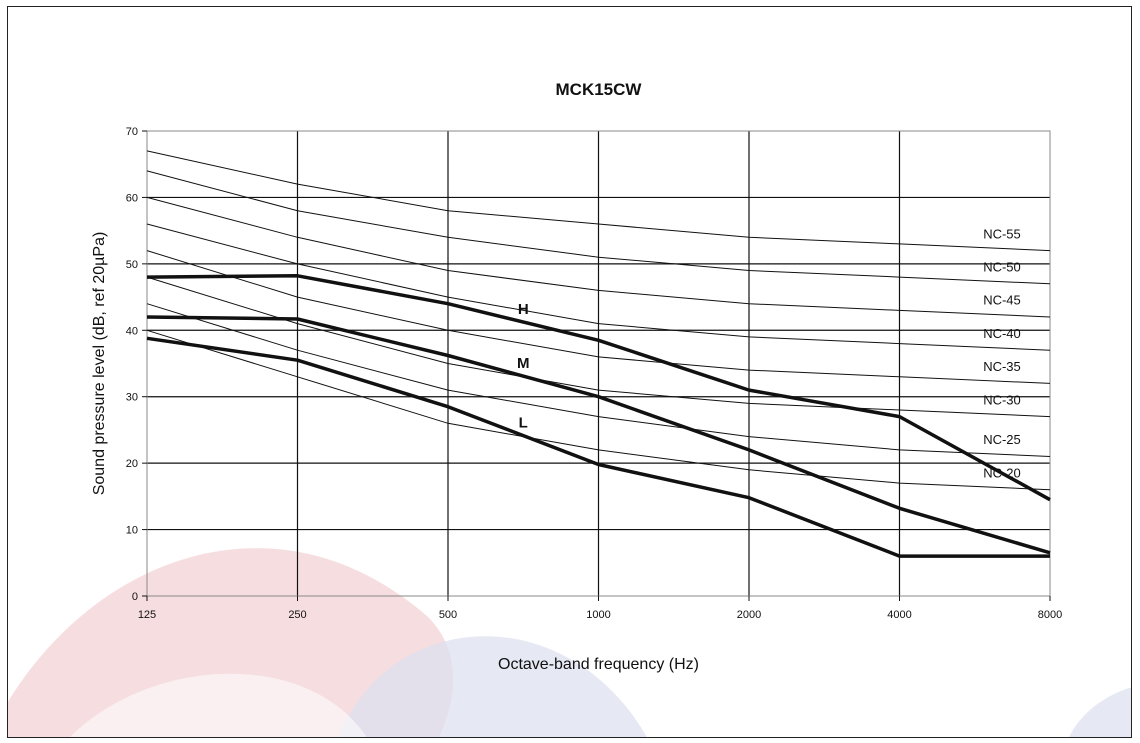 The height and width of the screenshot is (743, 1140). What do you see at coordinates (1002, 439) in the screenshot?
I see `nc-curve-label: NC-25` at bounding box center [1002, 439].